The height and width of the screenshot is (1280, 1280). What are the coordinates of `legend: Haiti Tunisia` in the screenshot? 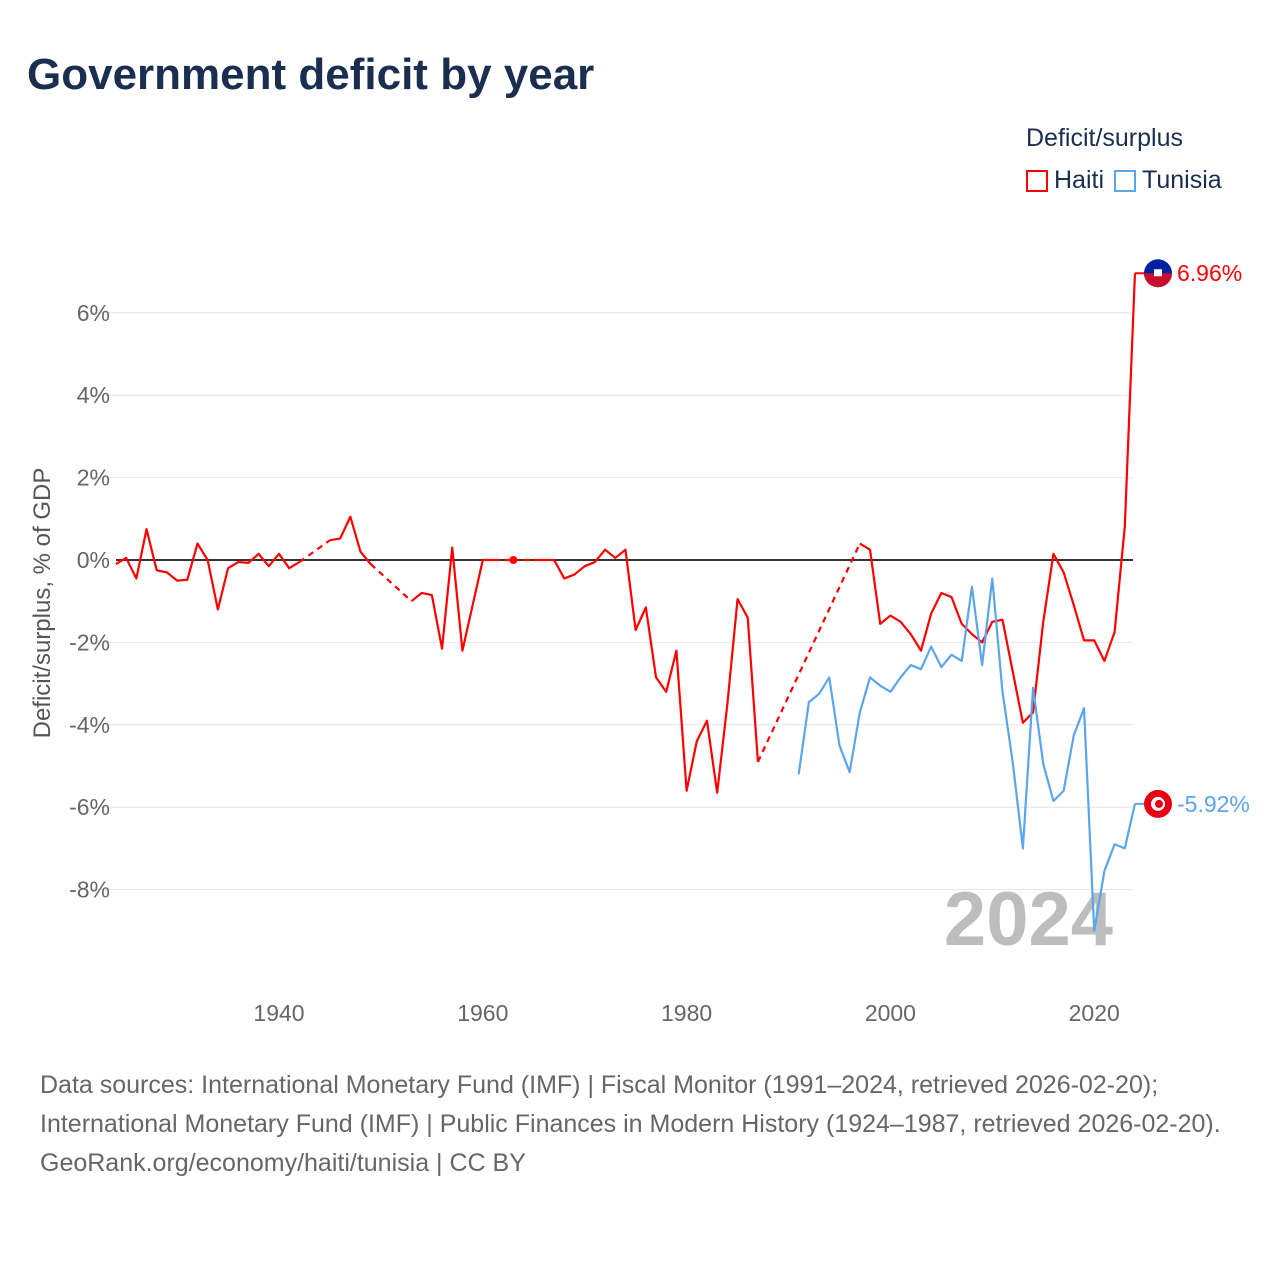 It's located at (1124, 180).